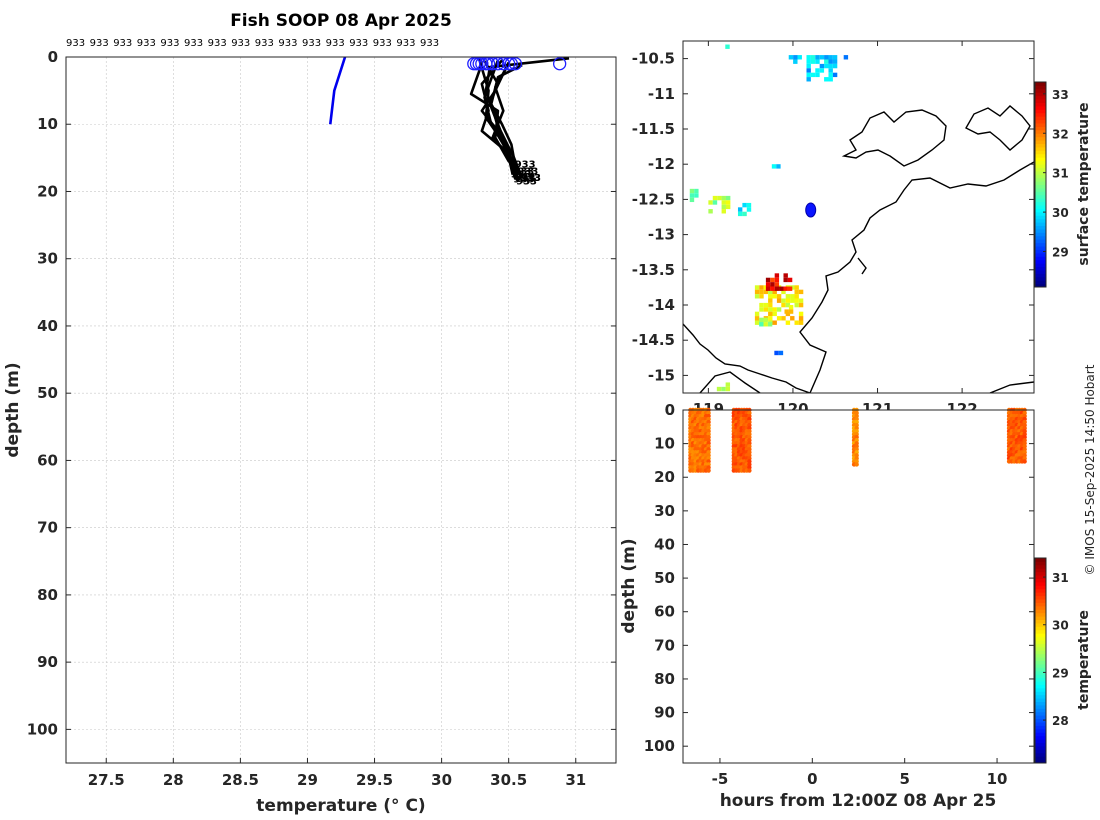  Describe the element at coordinates (169, 43) in the screenshot. I see `vessel-id-label: 933` at that location.